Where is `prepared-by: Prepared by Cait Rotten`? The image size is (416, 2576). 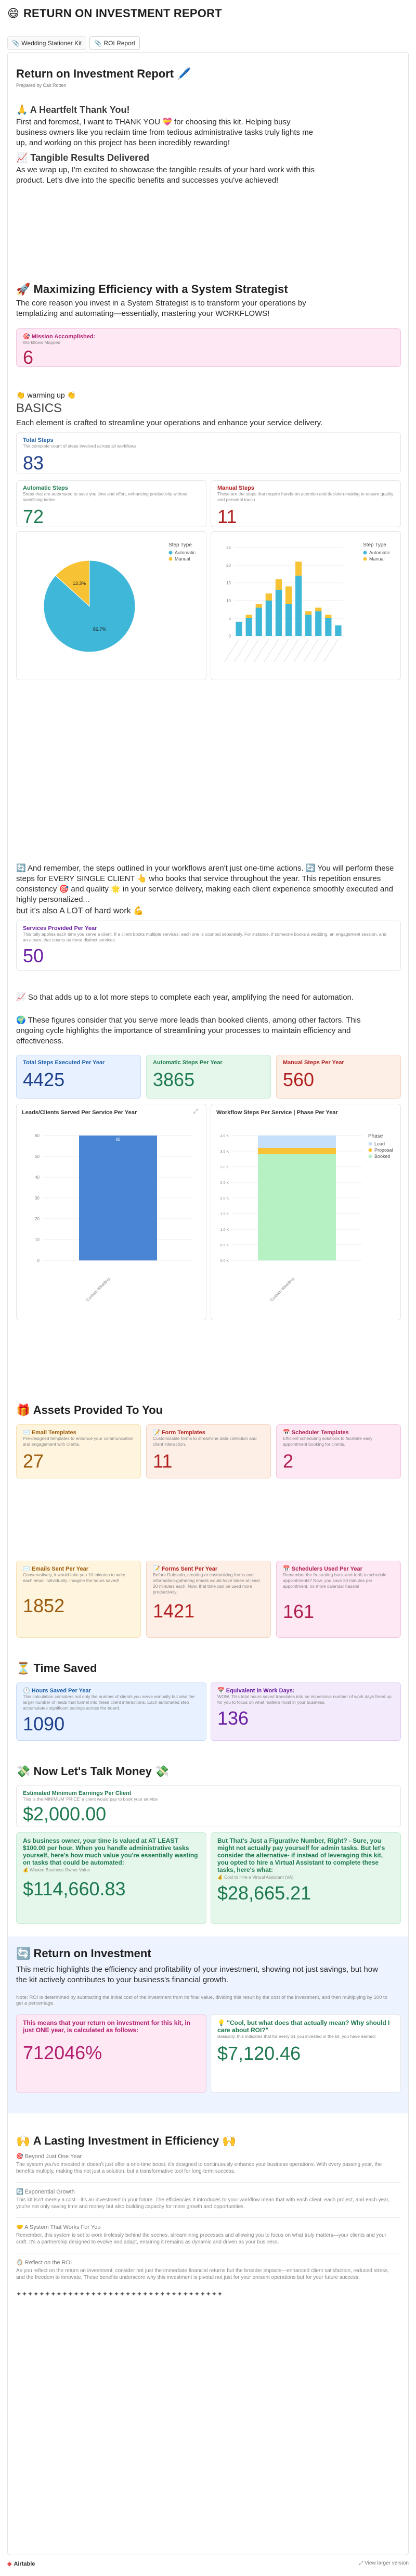
prepared-by: Prepared by Cait Rotten is located at coordinates (41, 85).